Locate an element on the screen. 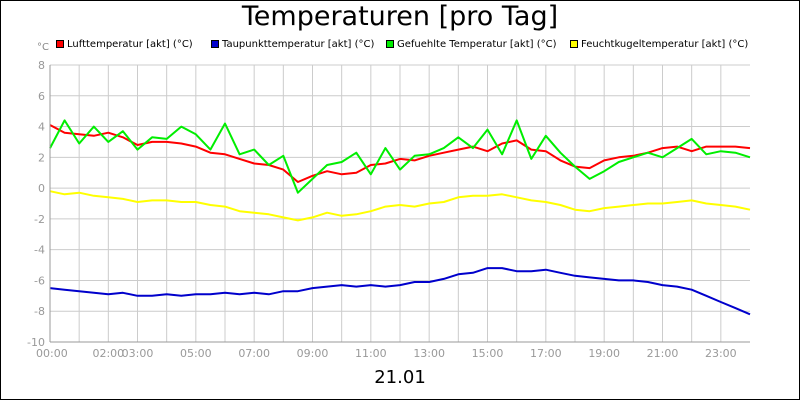  legend-swatch-blue is located at coordinates (215, 44).